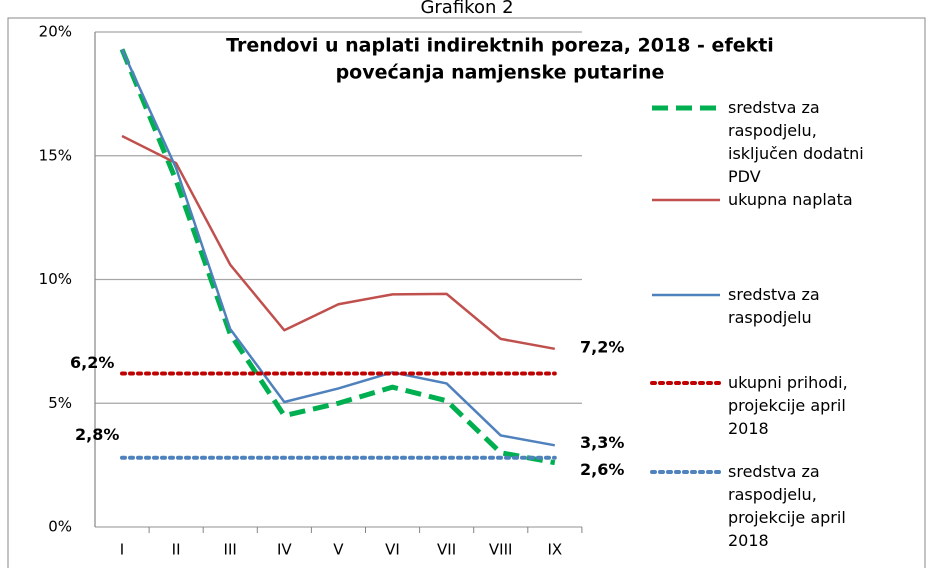 The image size is (934, 568). I want to click on y-tick-label: 5%, so click(60, 403).